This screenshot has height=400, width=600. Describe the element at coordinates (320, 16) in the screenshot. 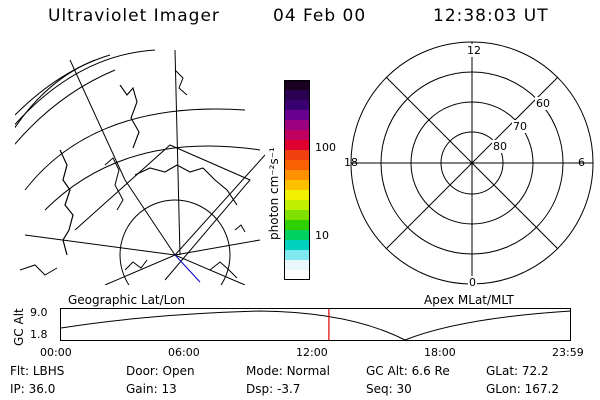

I see `date-label: 04 Feb 00` at that location.